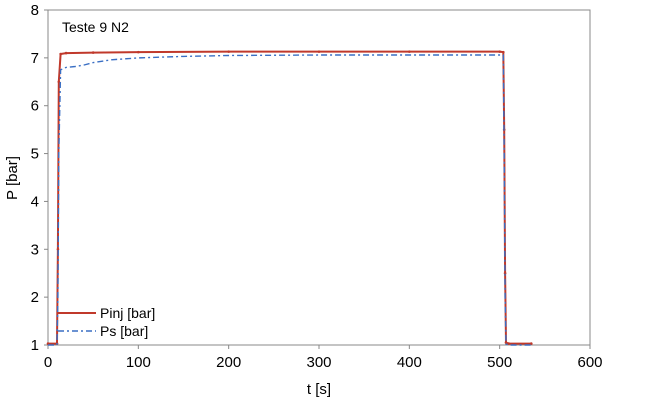  What do you see at coordinates (95, 27) in the screenshot?
I see `chart-title: Teste 9 N2` at bounding box center [95, 27].